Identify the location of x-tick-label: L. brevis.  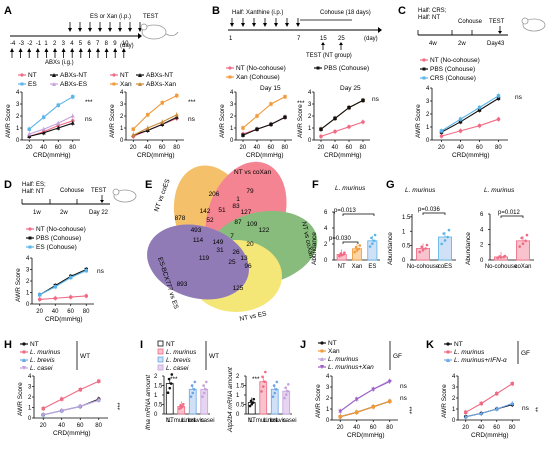
(192, 421).